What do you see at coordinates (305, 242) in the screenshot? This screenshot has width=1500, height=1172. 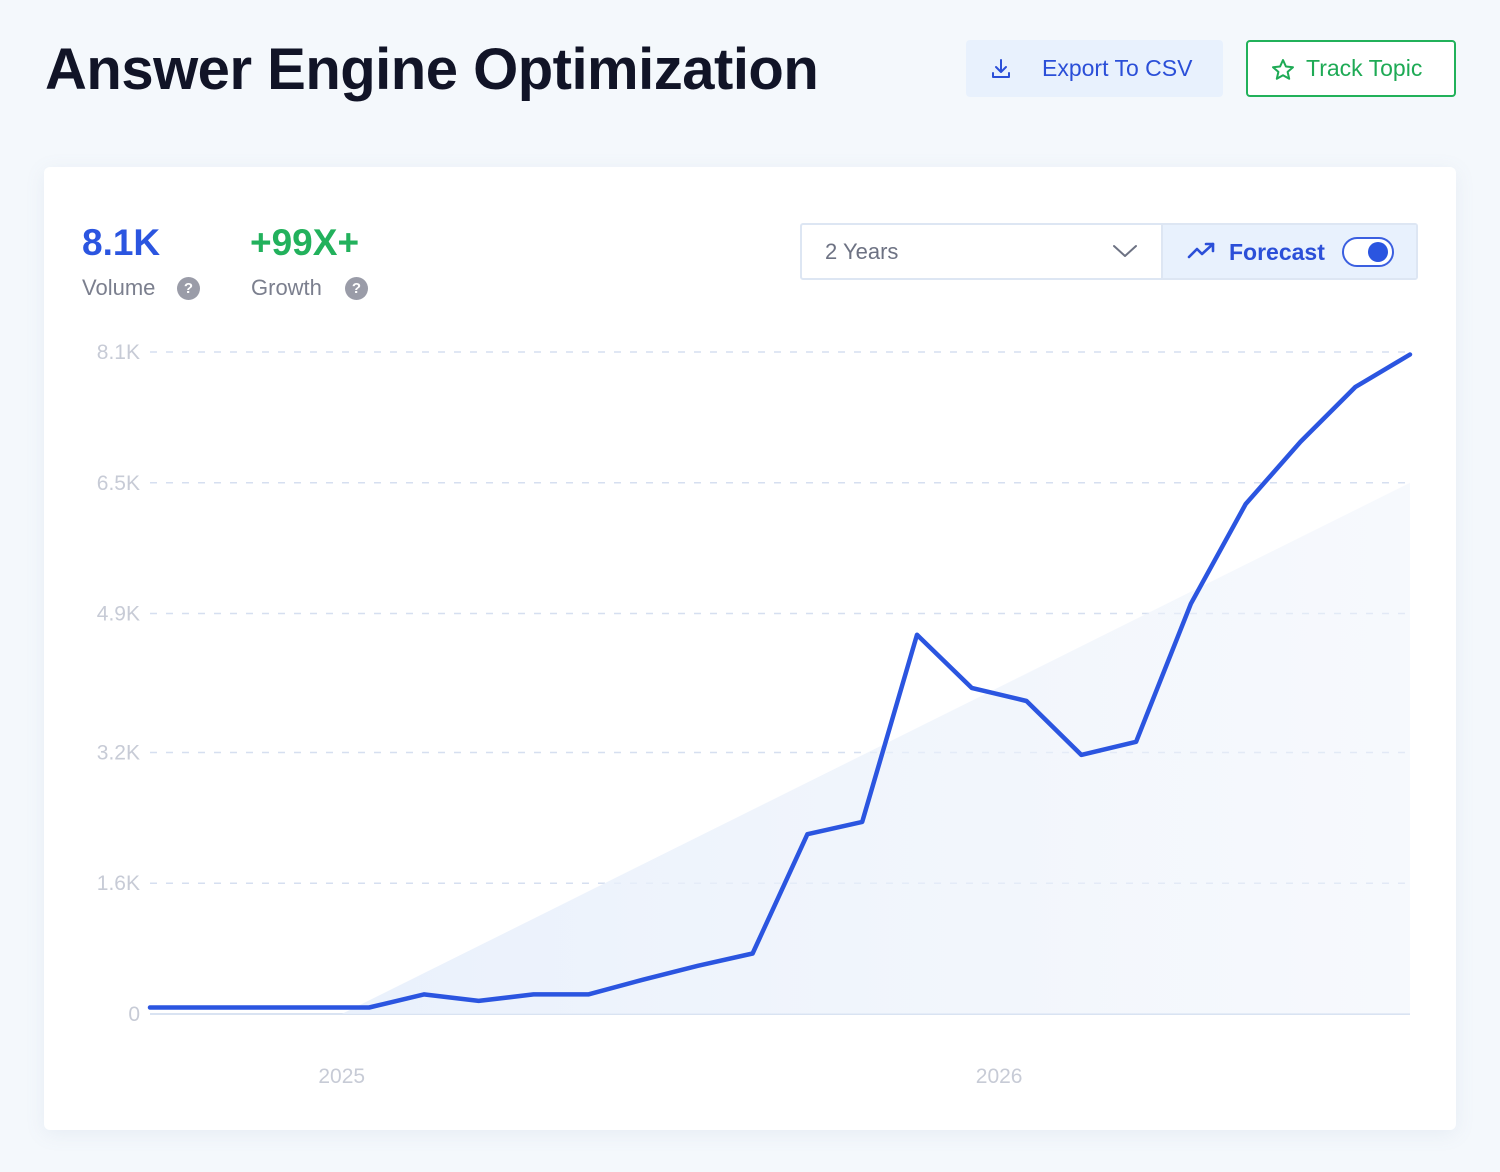 I see `growth-value: +99X+` at bounding box center [305, 242].